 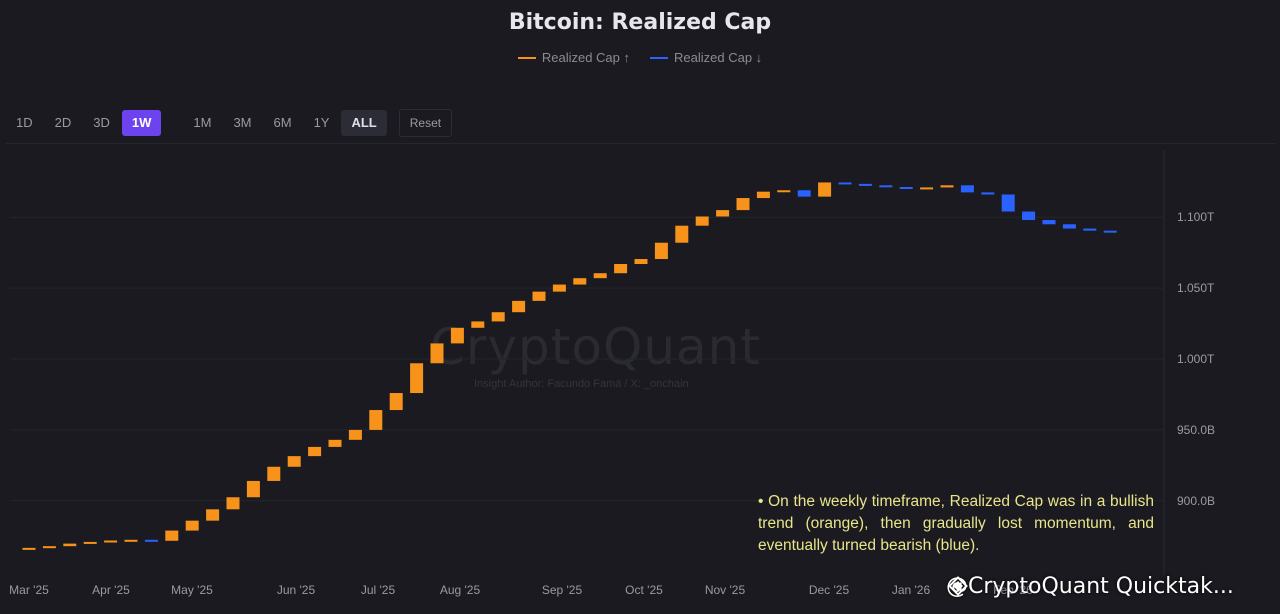 What do you see at coordinates (1196, 501) in the screenshot?
I see `y-tick-label: 900.0B` at bounding box center [1196, 501].